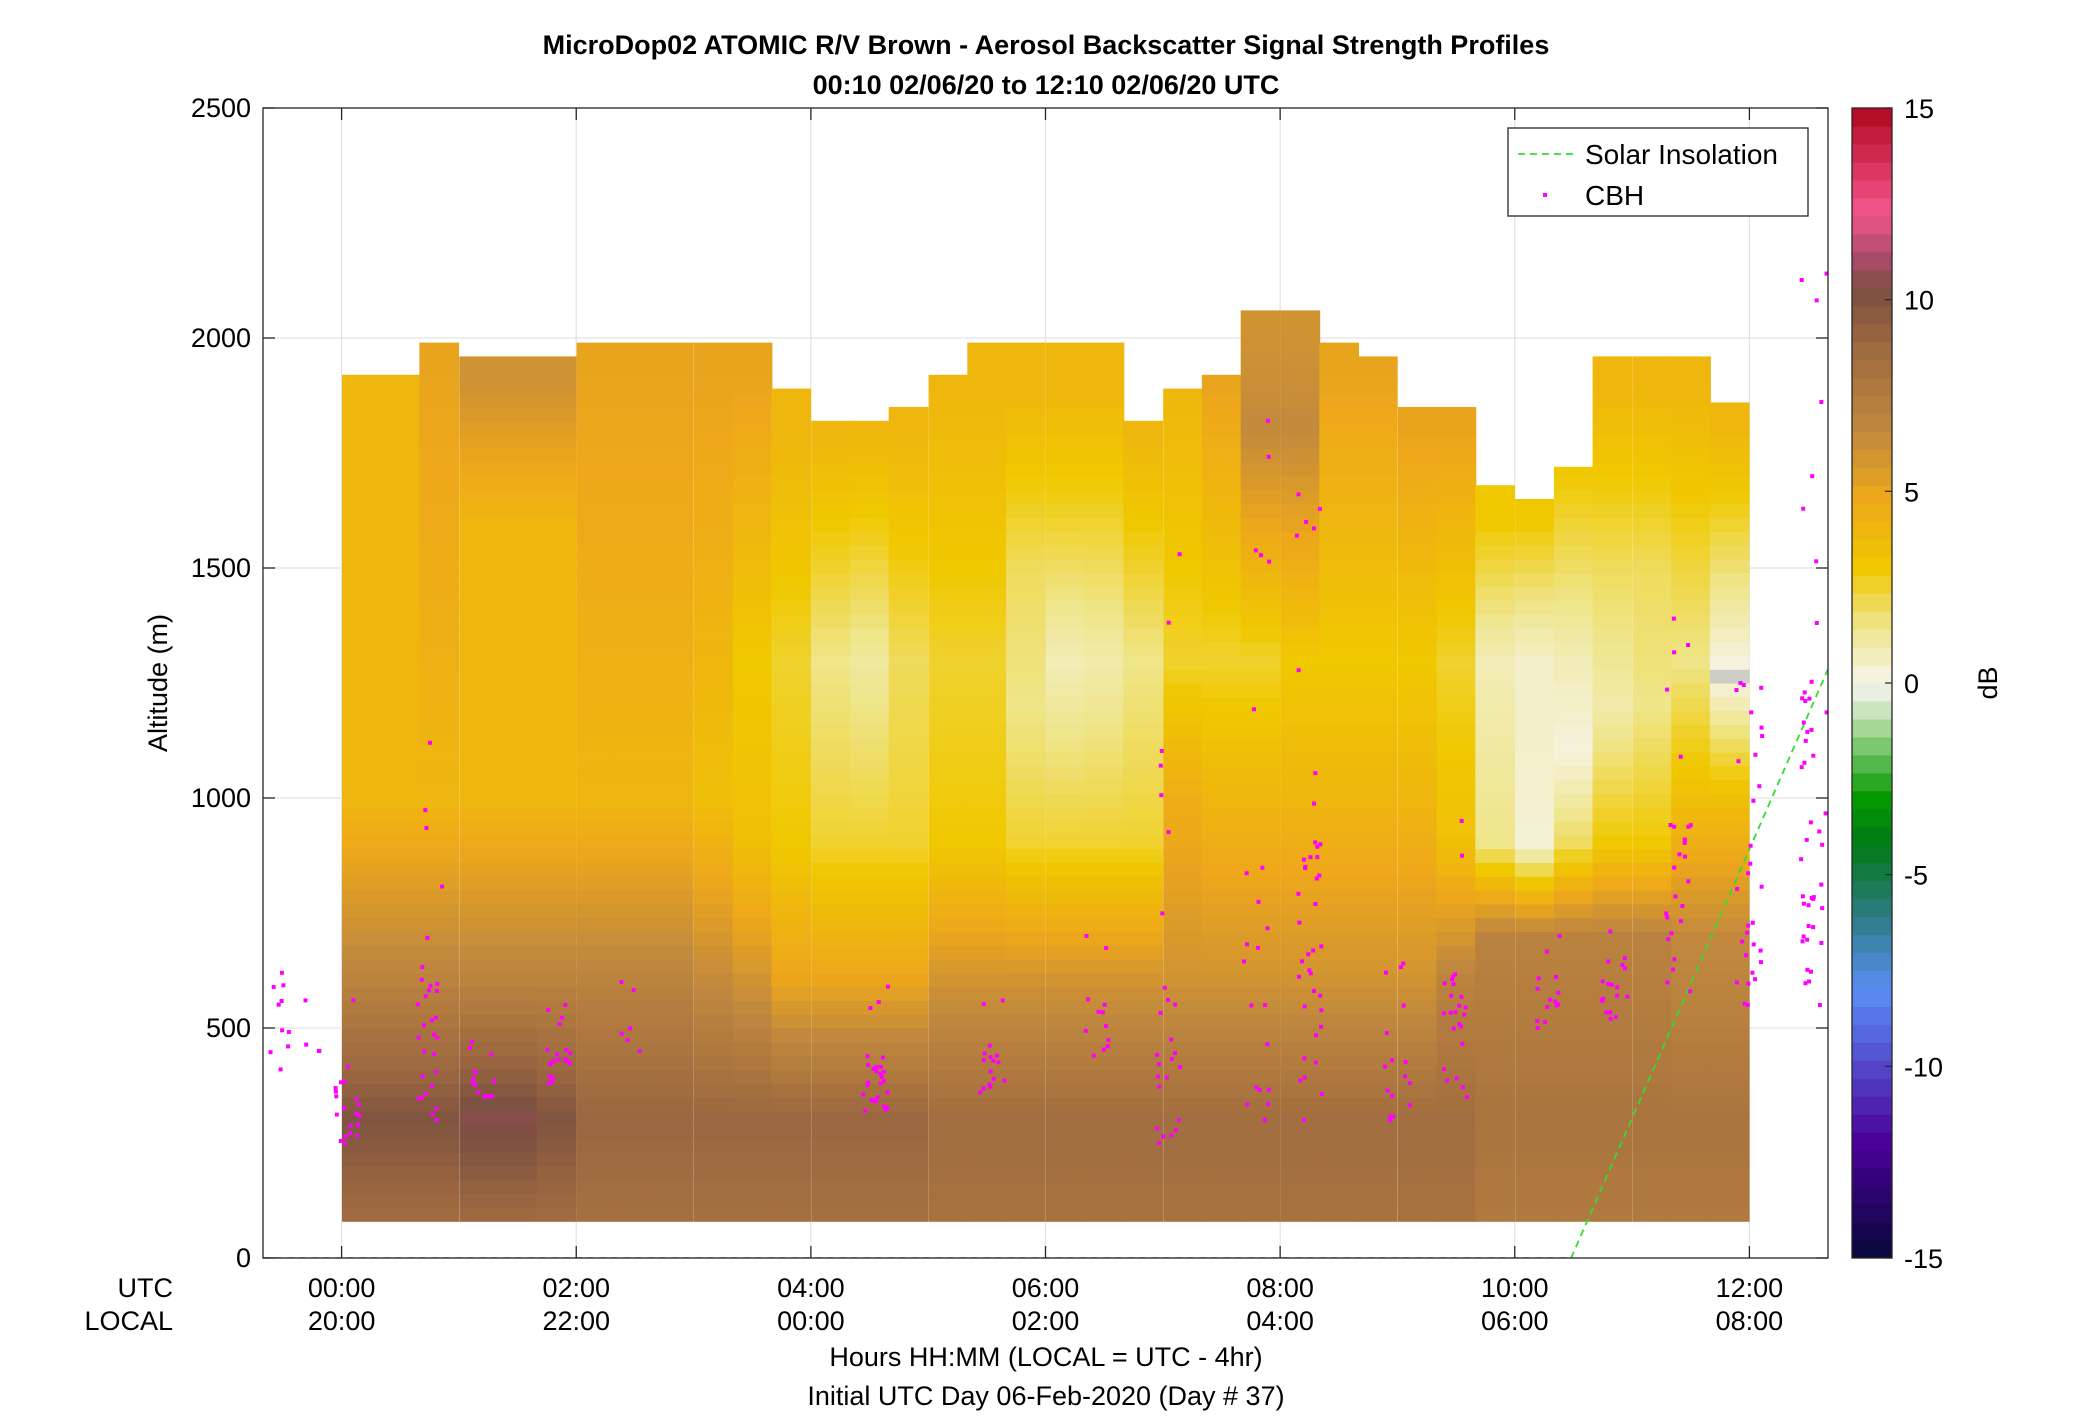  What do you see at coordinates (1614, 195) in the screenshot?
I see `legend-cbh-label: CBH` at bounding box center [1614, 195].